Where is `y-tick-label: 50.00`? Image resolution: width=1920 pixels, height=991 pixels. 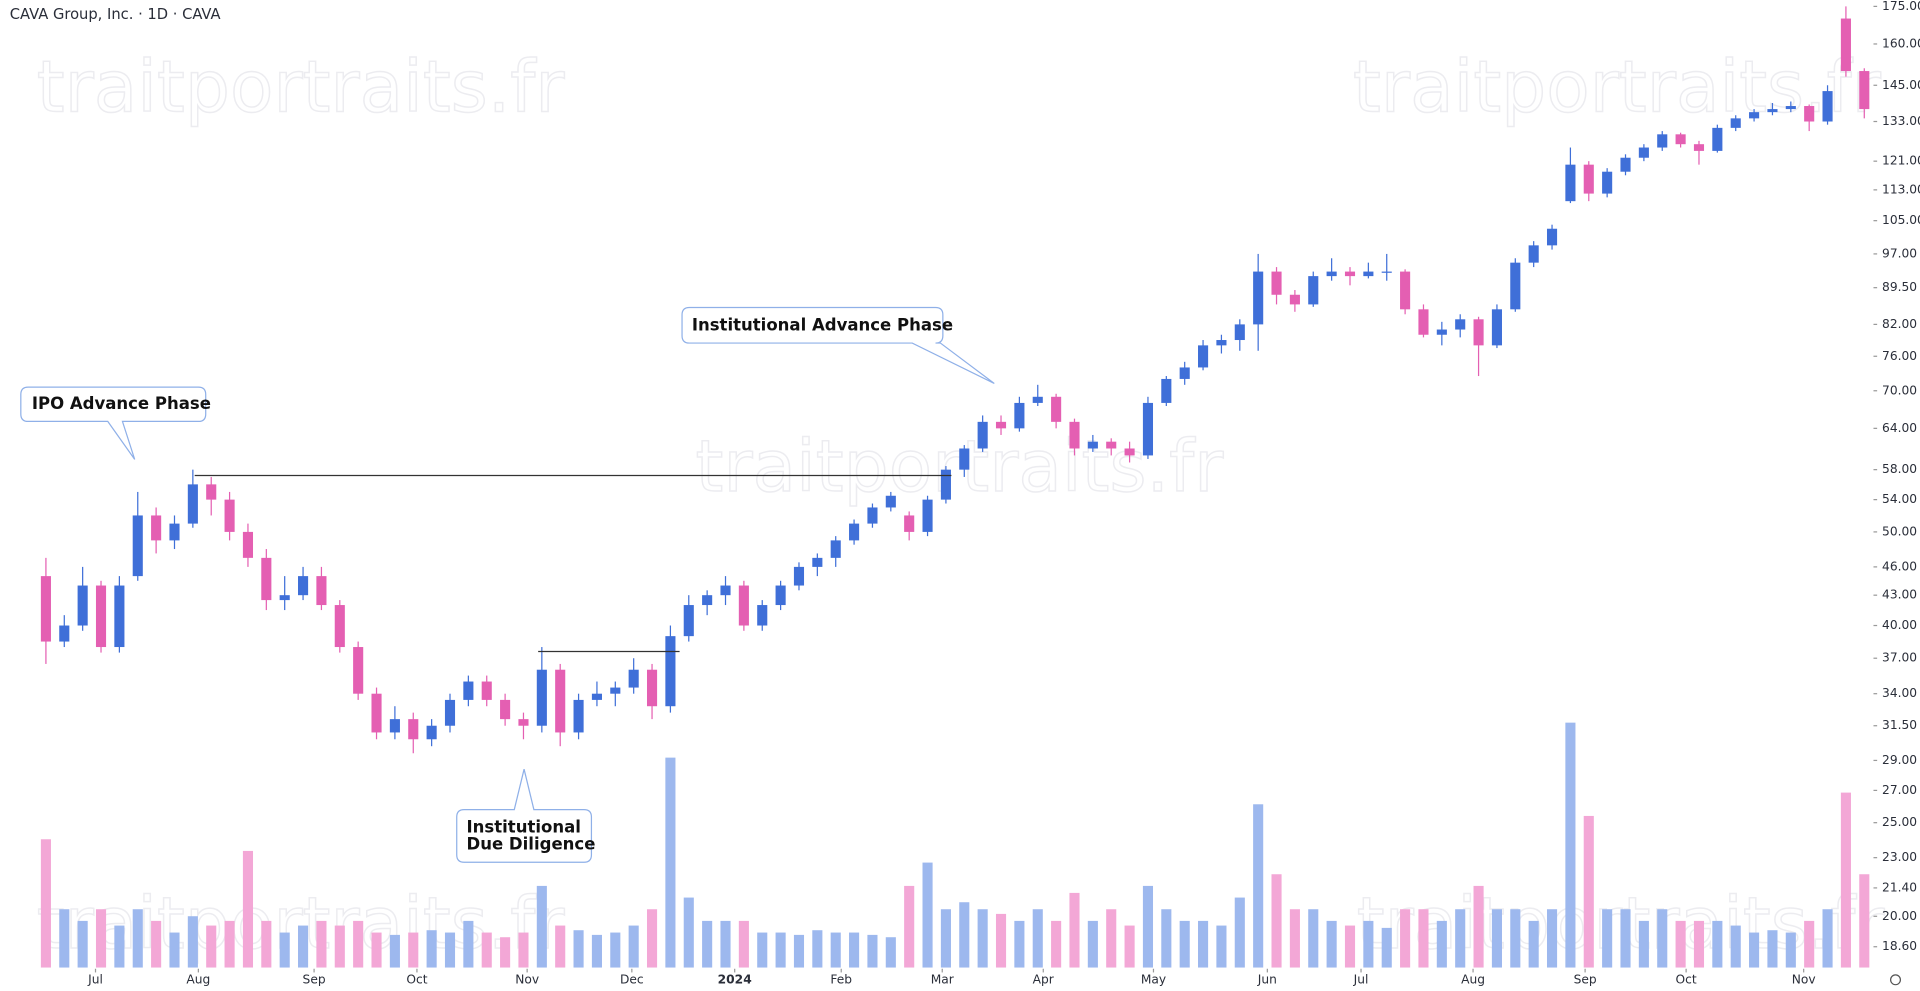
y-tick-label: 50.00 is located at coordinates (1899, 531).